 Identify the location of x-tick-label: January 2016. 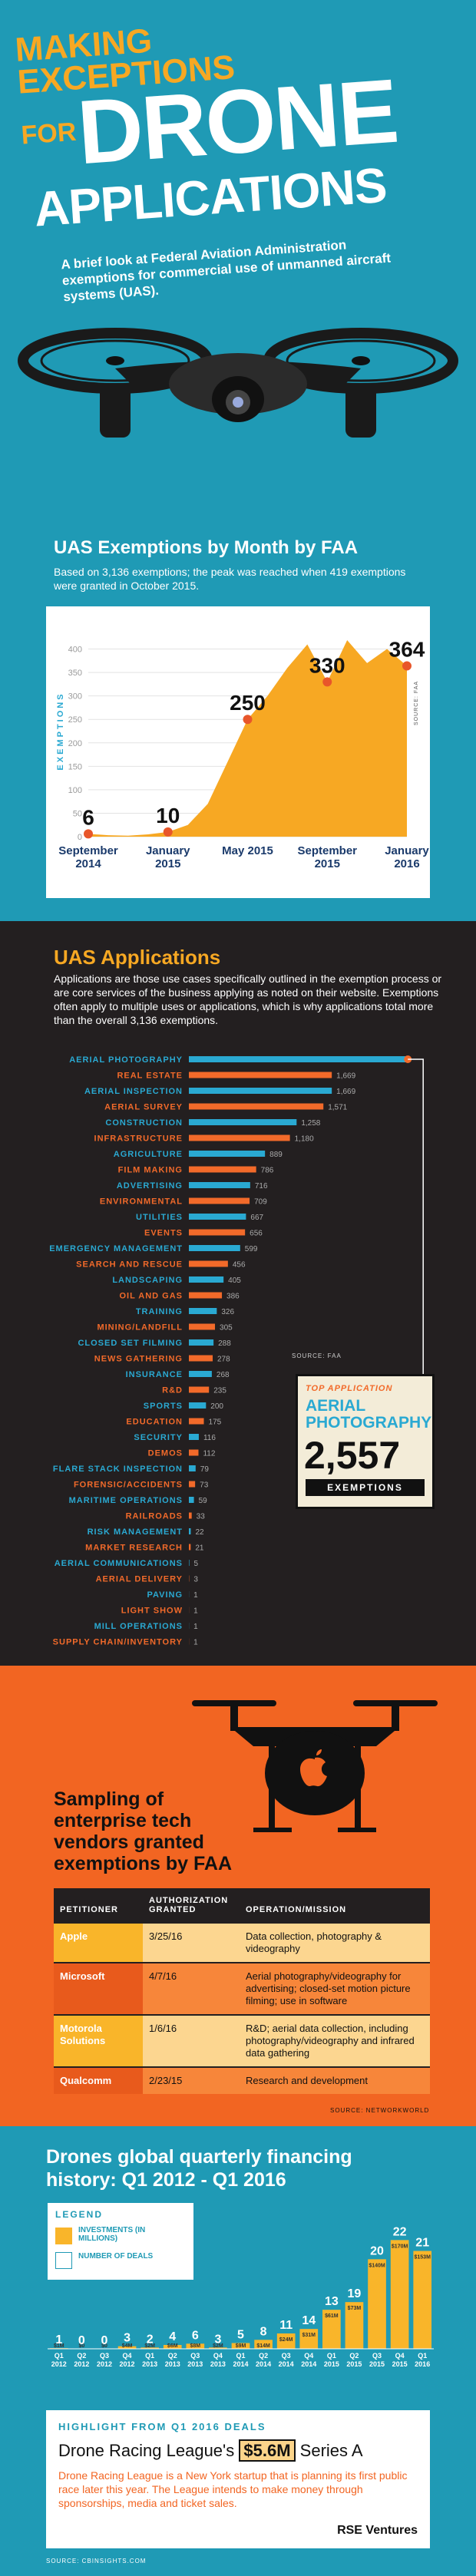
(407, 857).